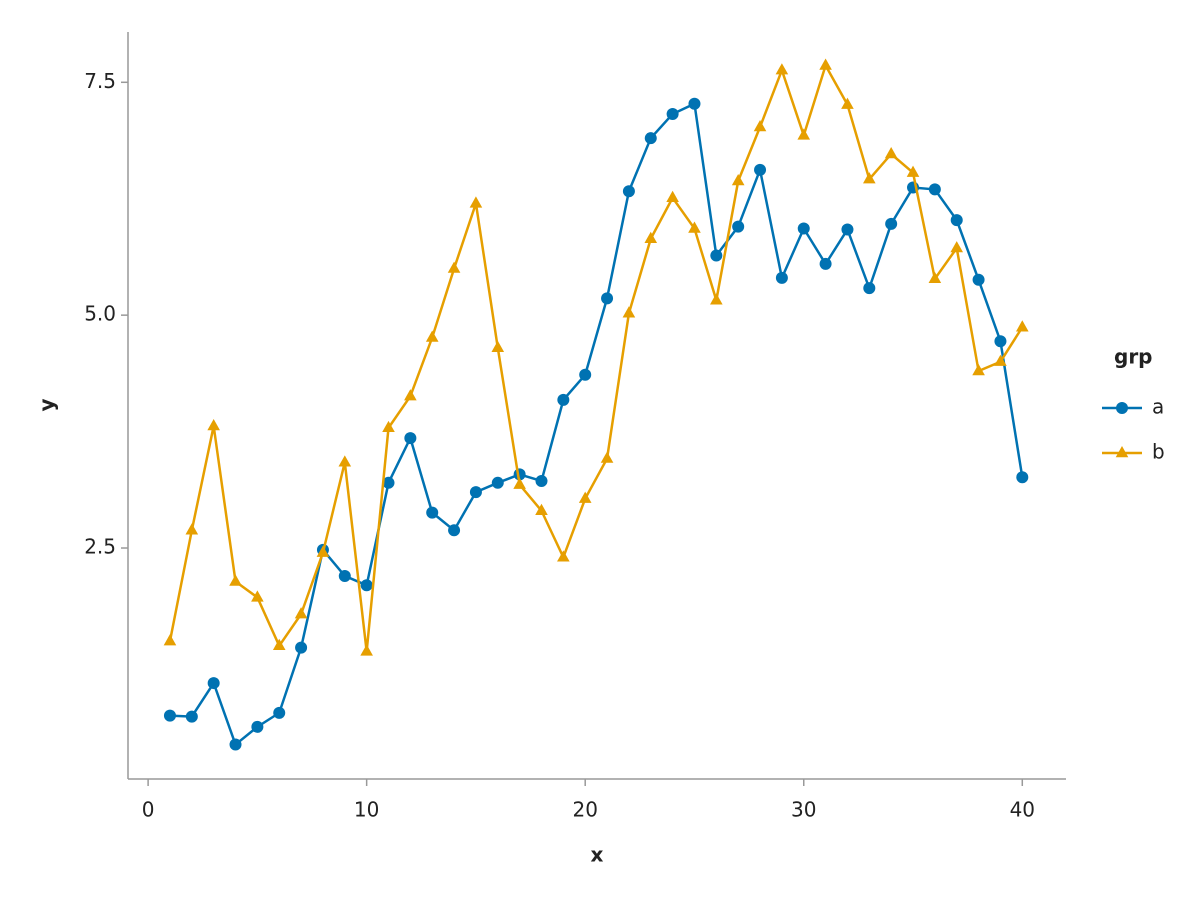  I want to click on legend-label: a, so click(1158, 407).